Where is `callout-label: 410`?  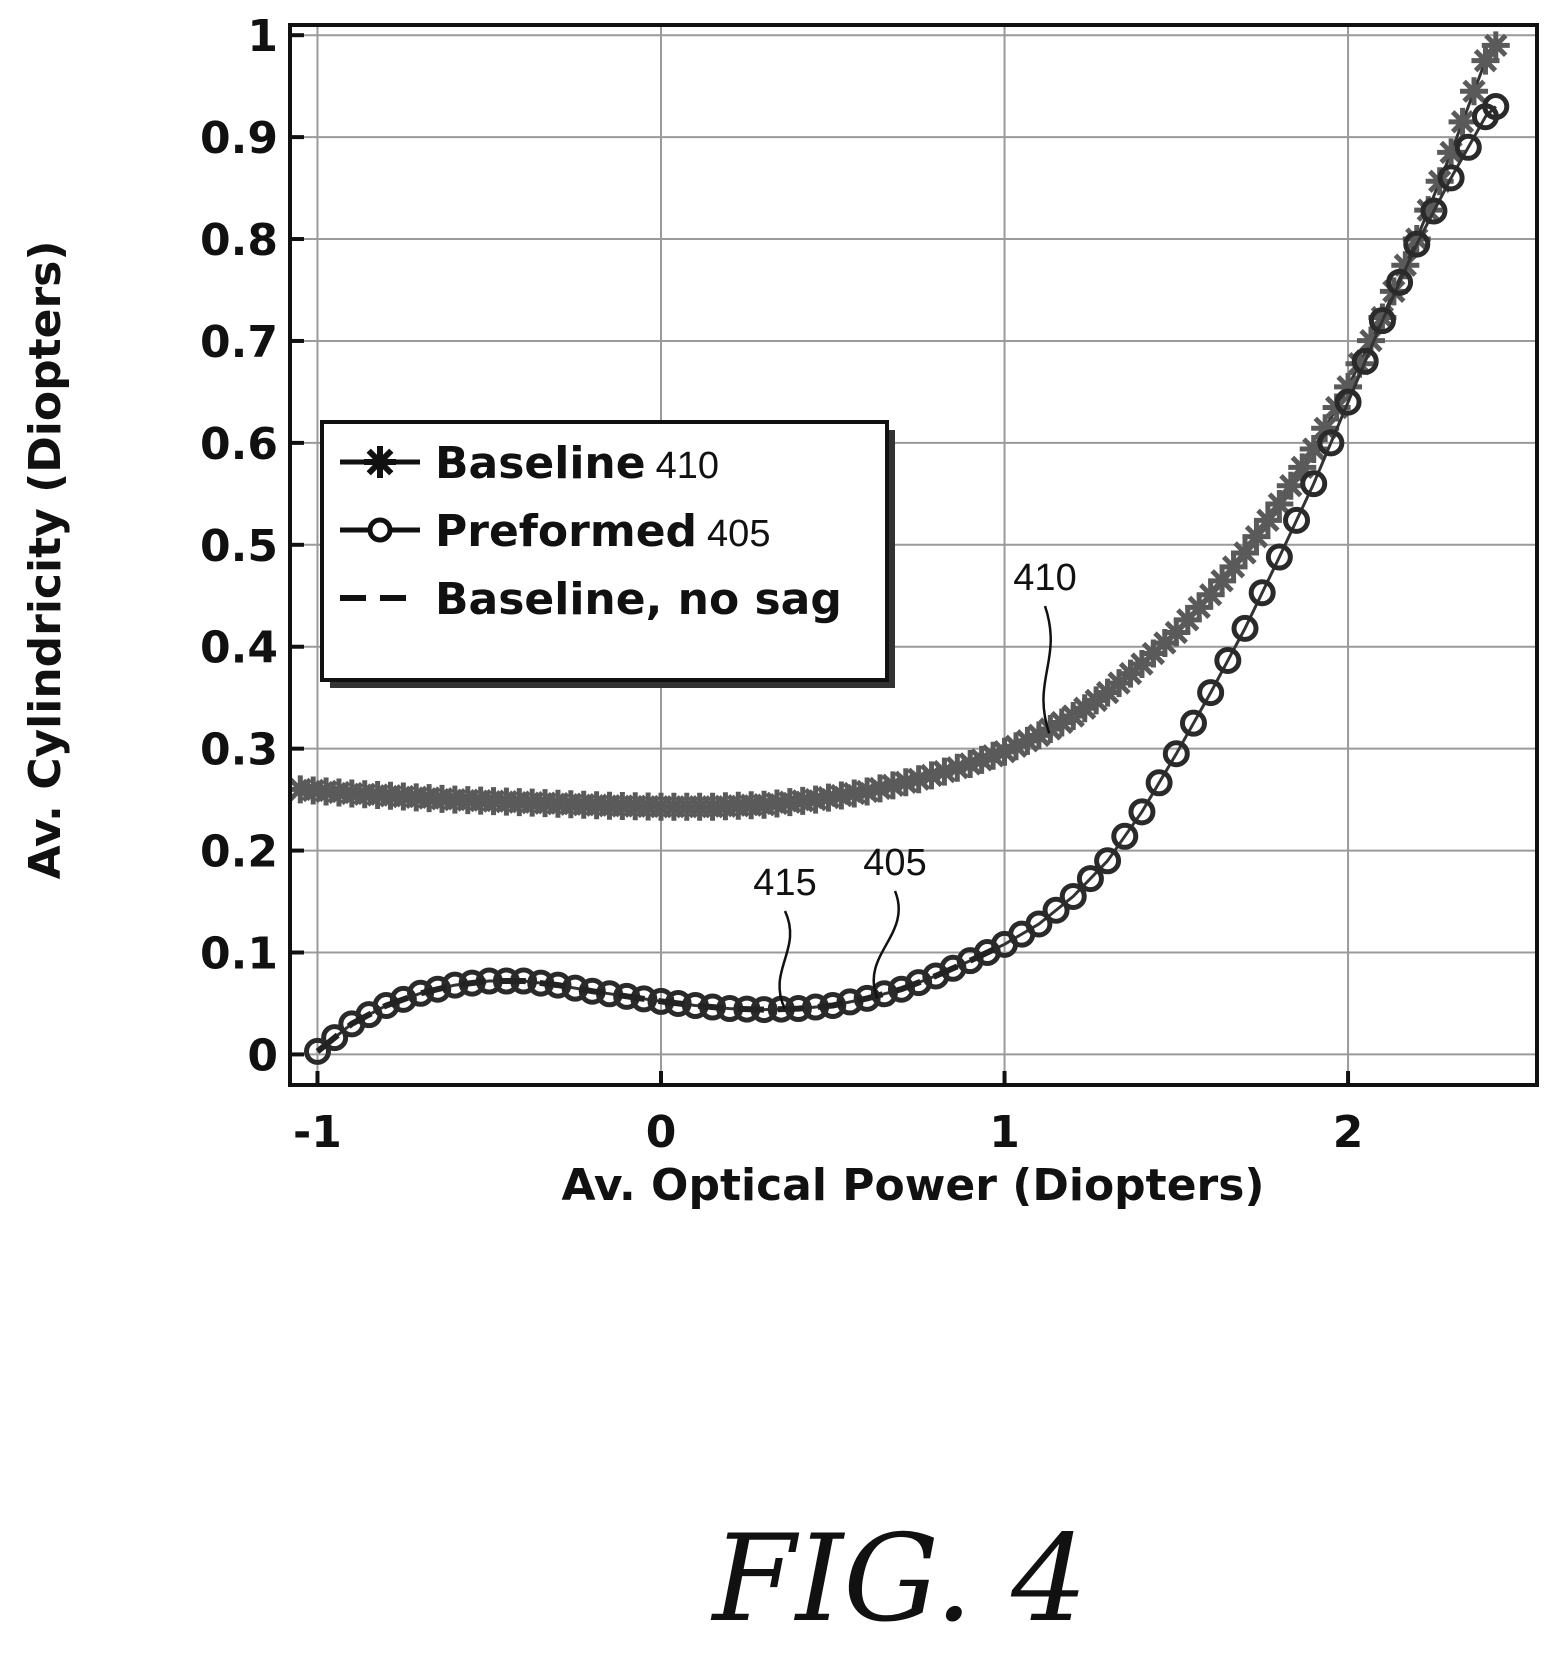 callout-label: 410 is located at coordinates (1044, 578).